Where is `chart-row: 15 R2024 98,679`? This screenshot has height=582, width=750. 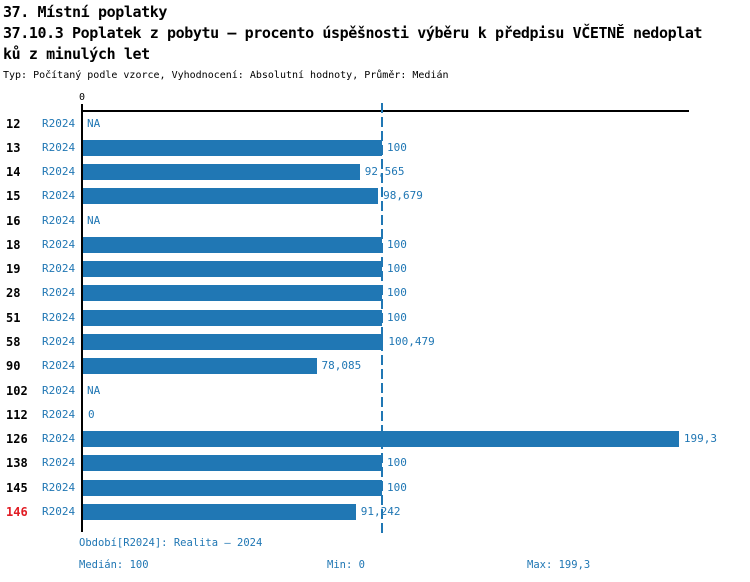
chart-row: 15 R2024 98,679 is located at coordinates (375, 196).